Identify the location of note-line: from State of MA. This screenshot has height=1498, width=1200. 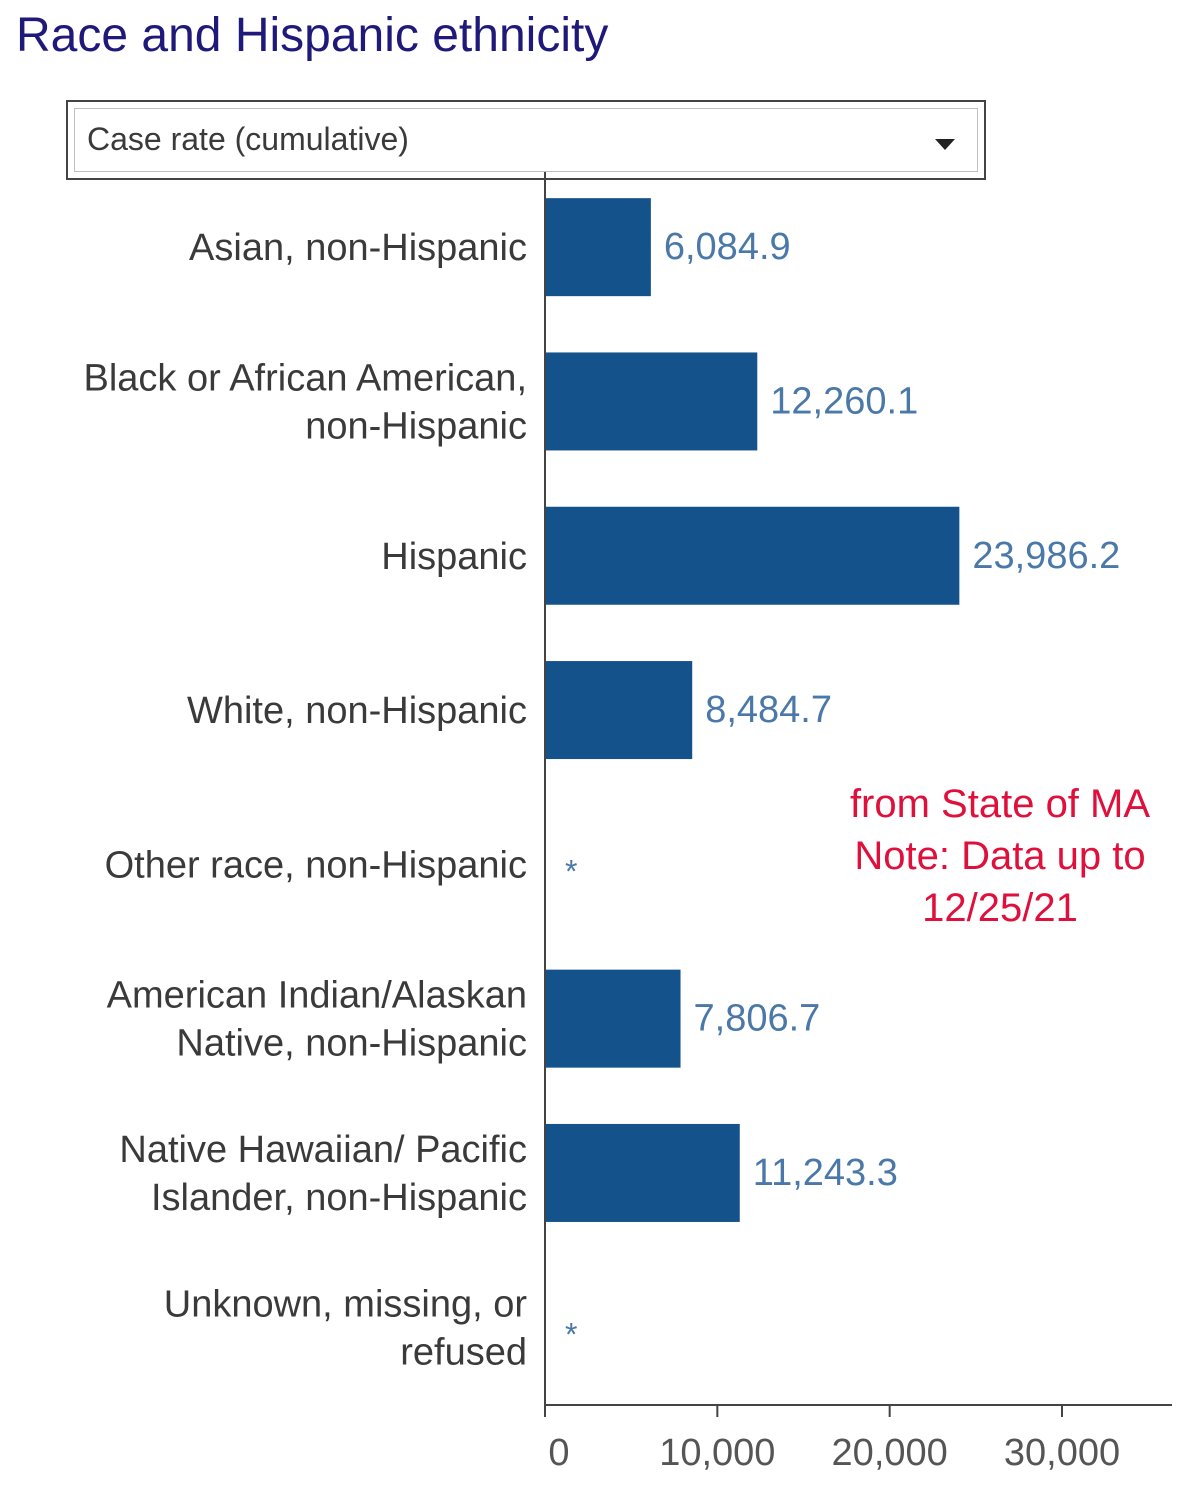
(1000, 804).